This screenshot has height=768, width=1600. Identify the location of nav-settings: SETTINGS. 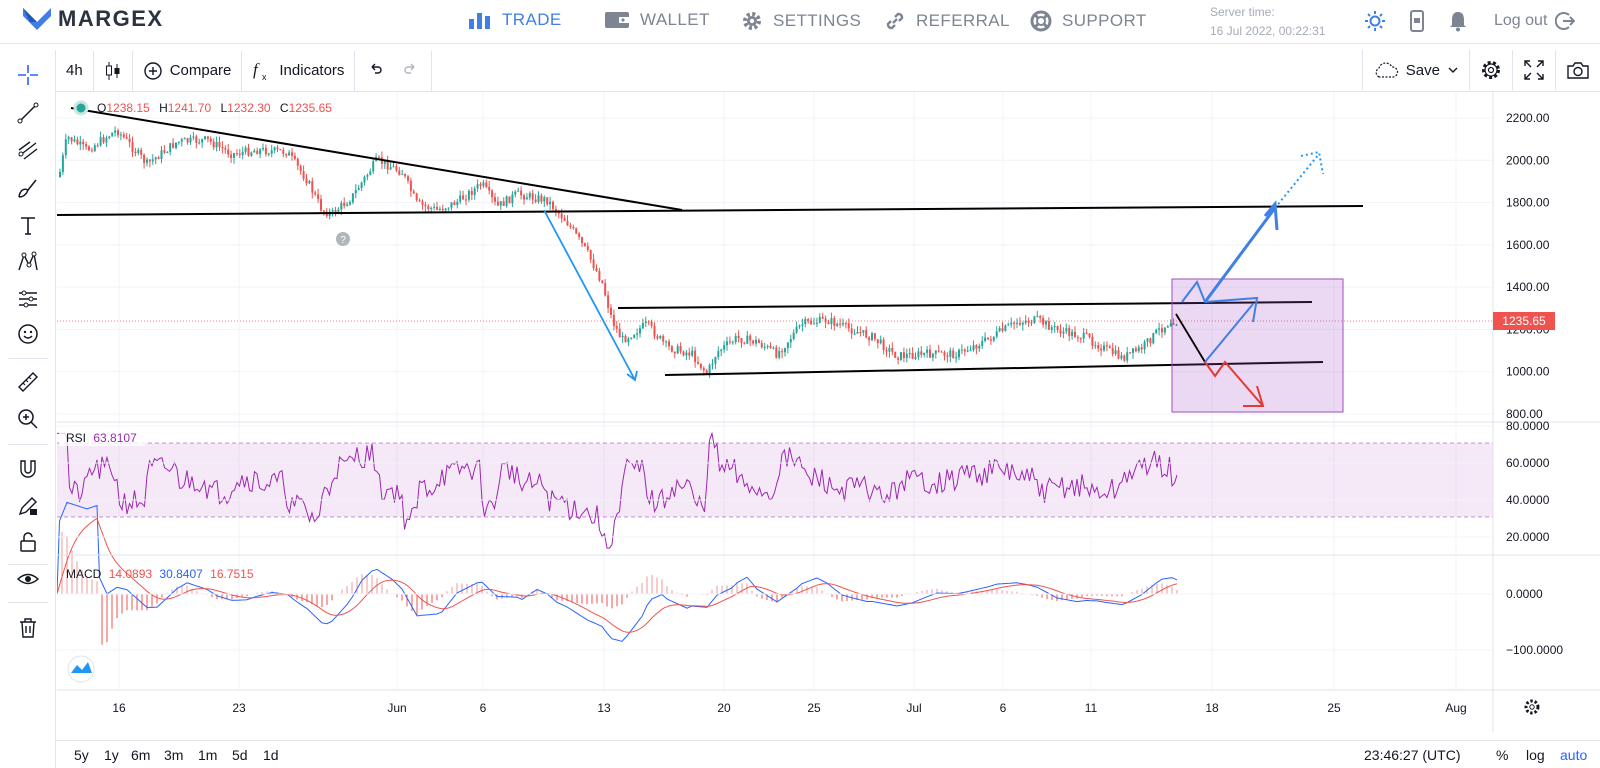
(801, 21).